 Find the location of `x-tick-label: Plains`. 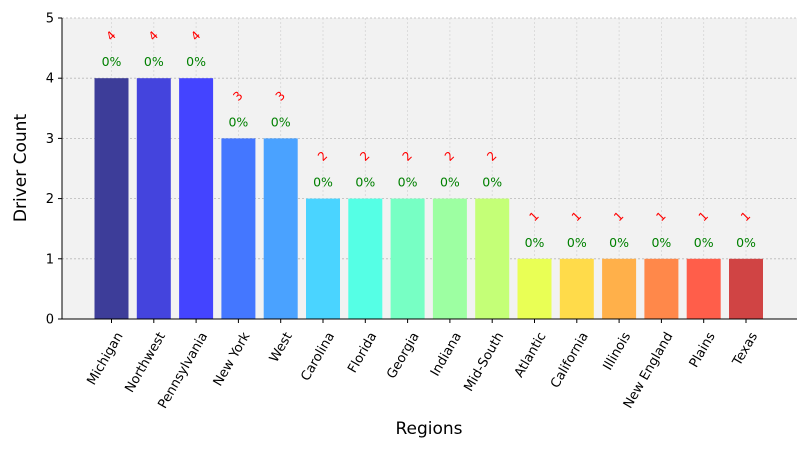

x-tick-label: Plains is located at coordinates (703, 350).